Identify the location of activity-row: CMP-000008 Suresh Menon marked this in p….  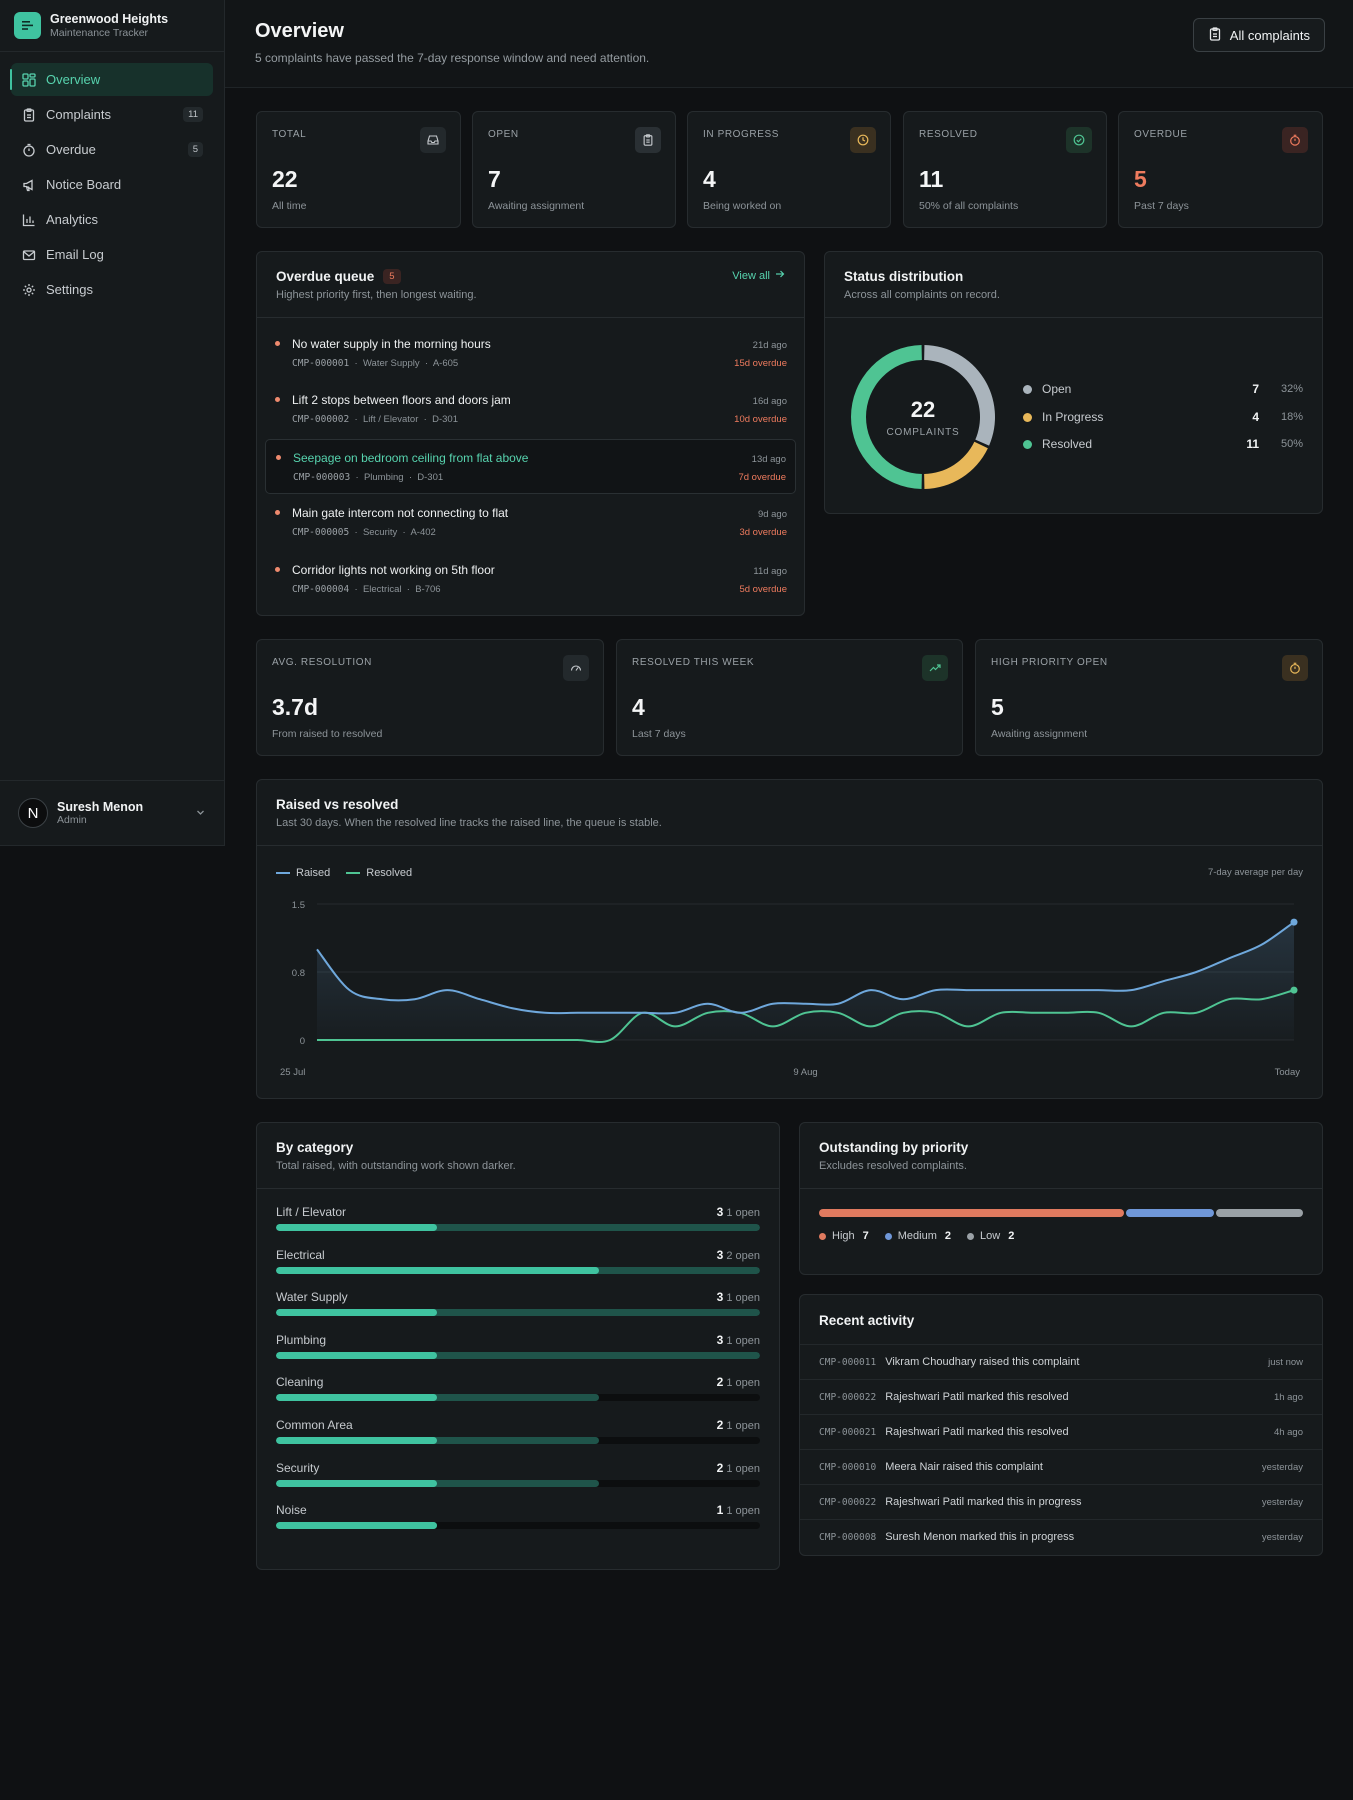
(1061, 1536).